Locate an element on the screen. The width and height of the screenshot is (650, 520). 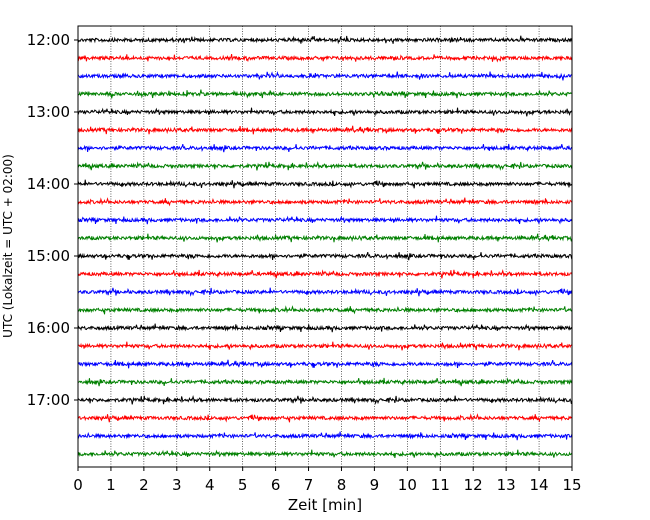
x-tick-label: 14 is located at coordinates (539, 485).